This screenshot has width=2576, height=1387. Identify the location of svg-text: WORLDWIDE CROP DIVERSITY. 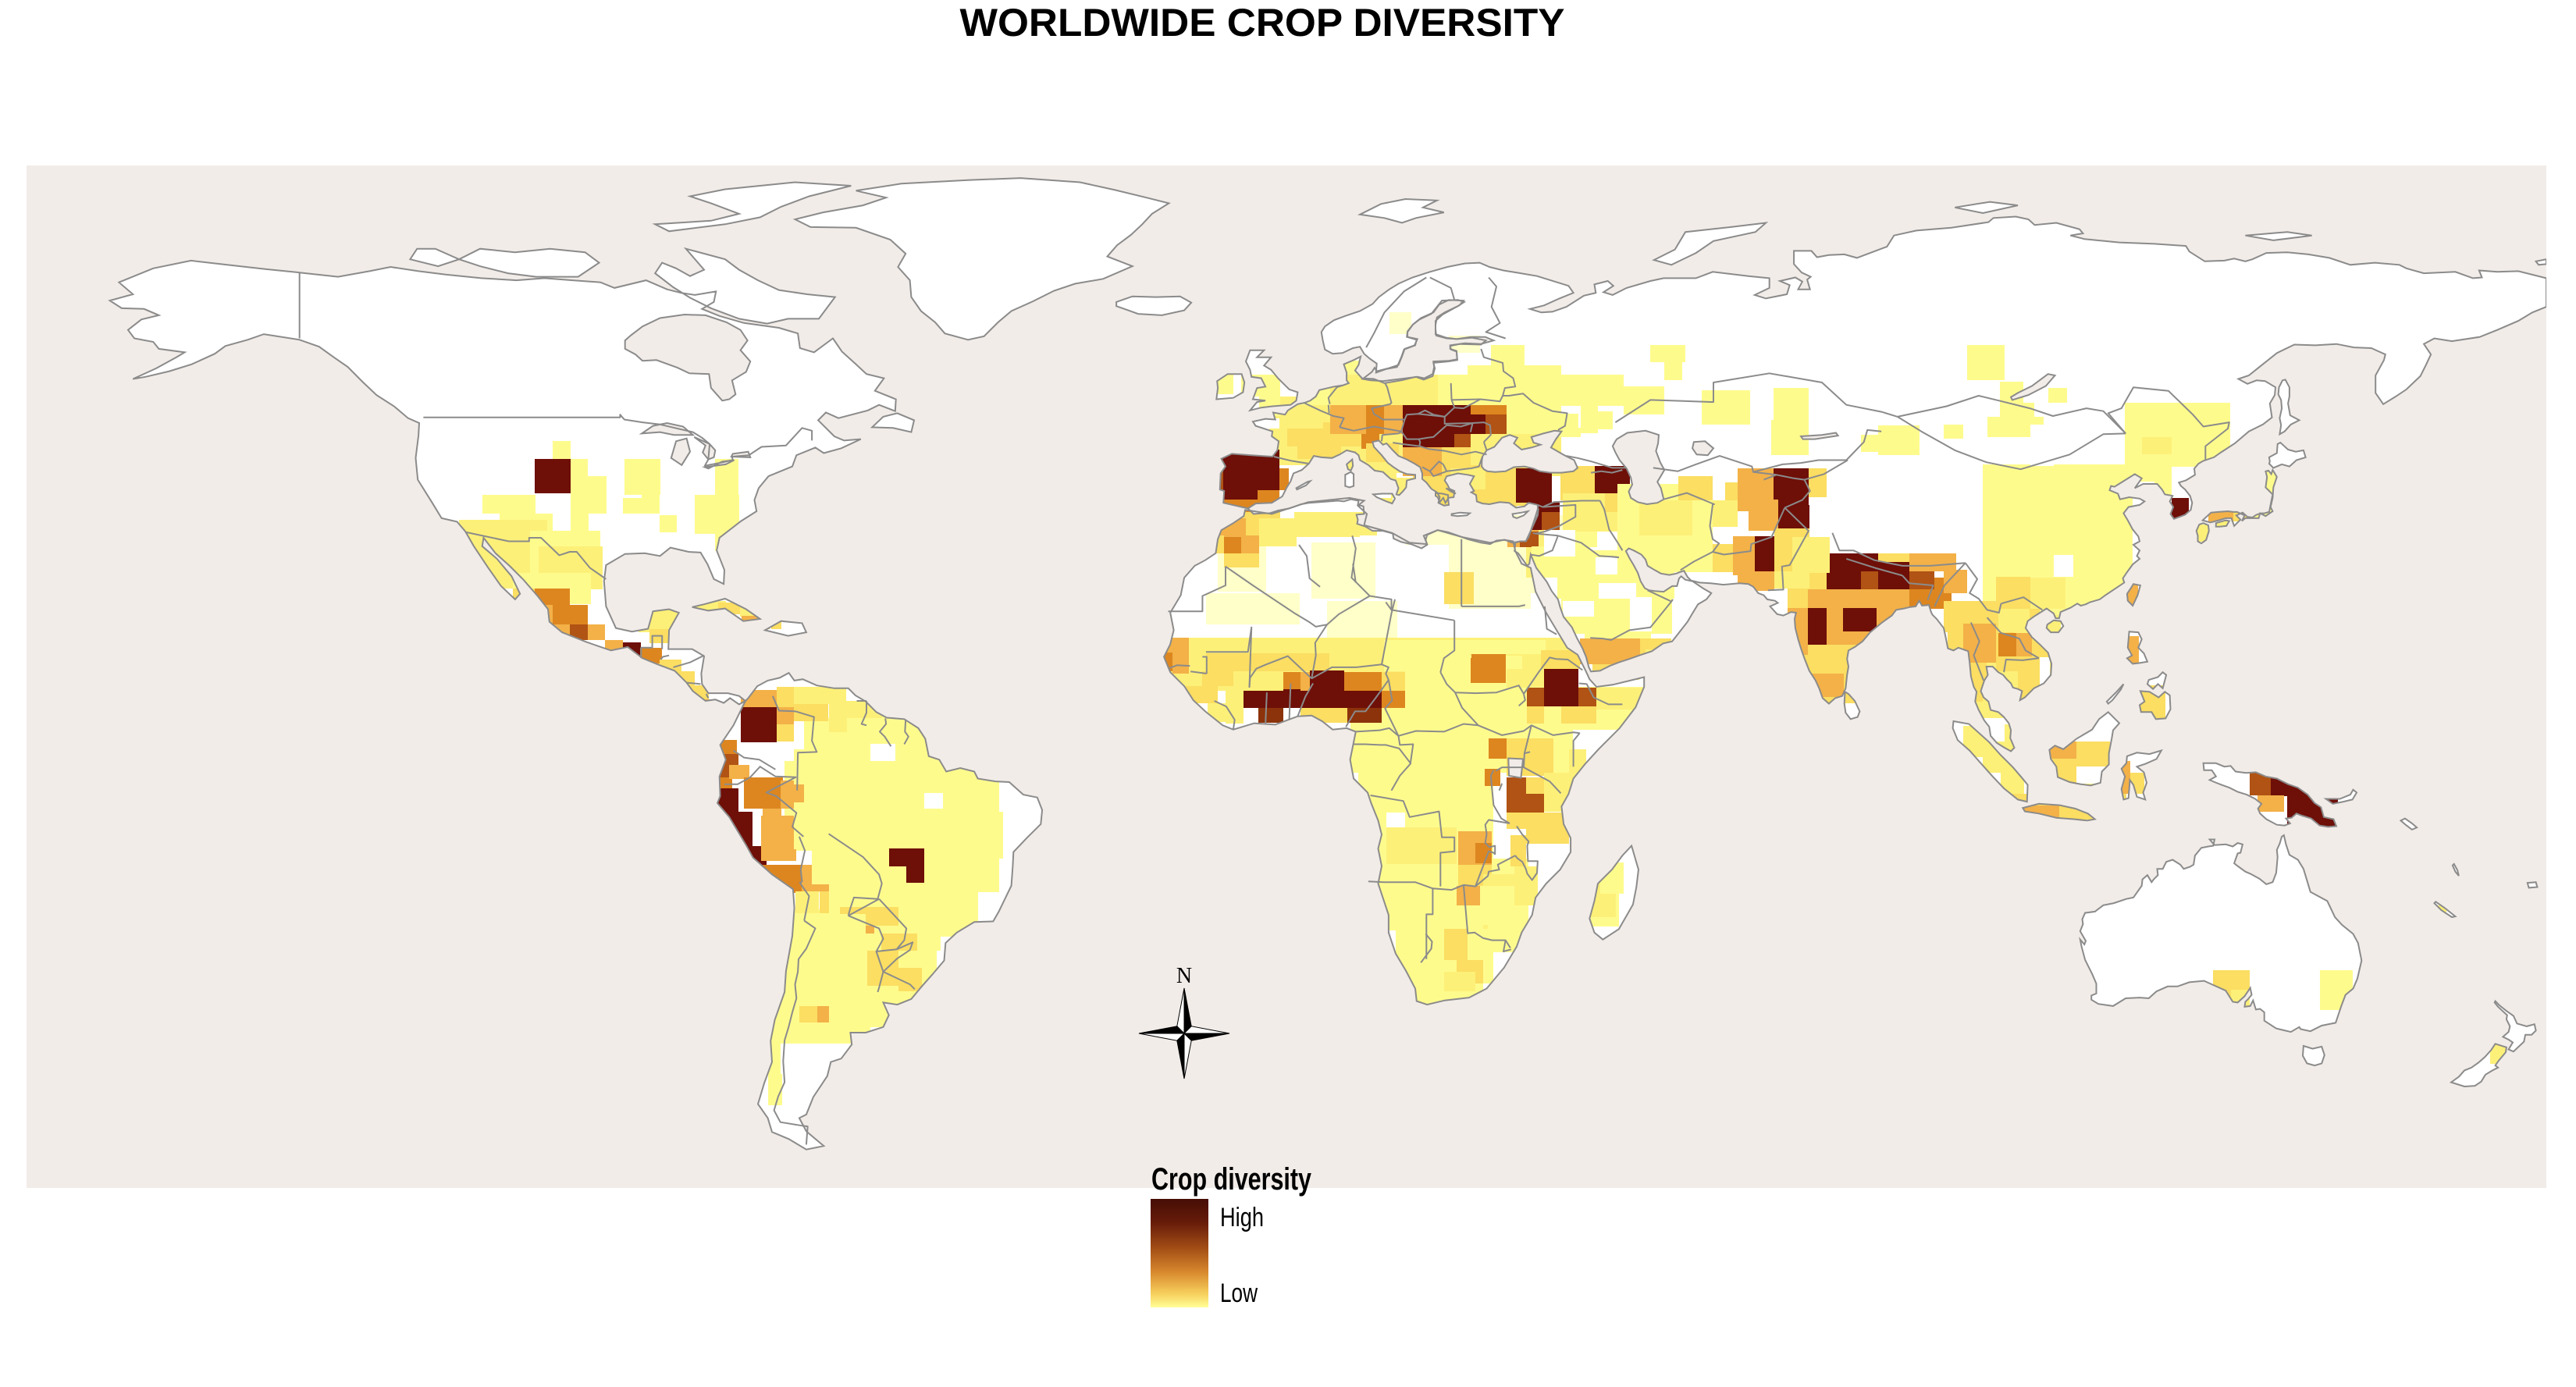
(1262, 22).